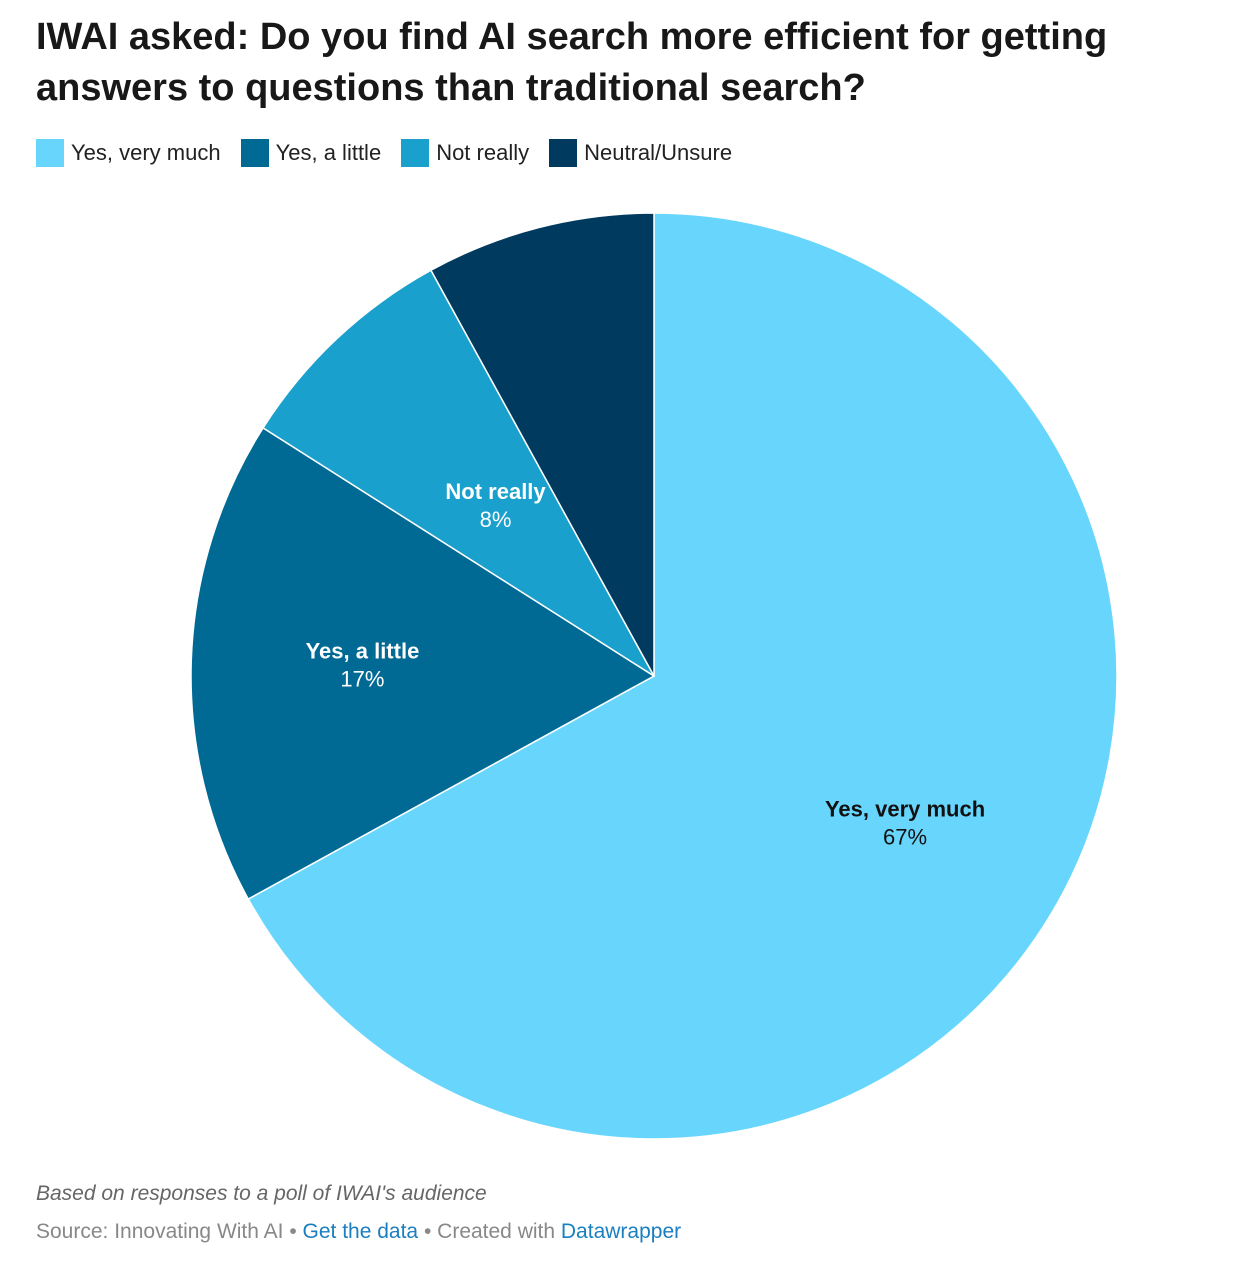 Image resolution: width=1238 pixels, height=1270 pixels. What do you see at coordinates (483, 152) in the screenshot?
I see `legend-label: Not really` at bounding box center [483, 152].